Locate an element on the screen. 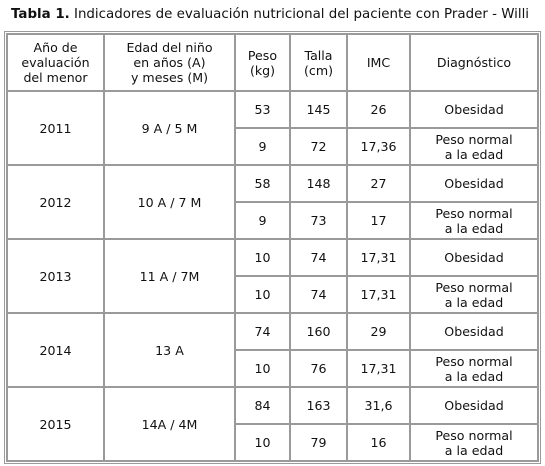 The width and height of the screenshot is (545, 466). cell-talla: 160 is located at coordinates (318, 331).